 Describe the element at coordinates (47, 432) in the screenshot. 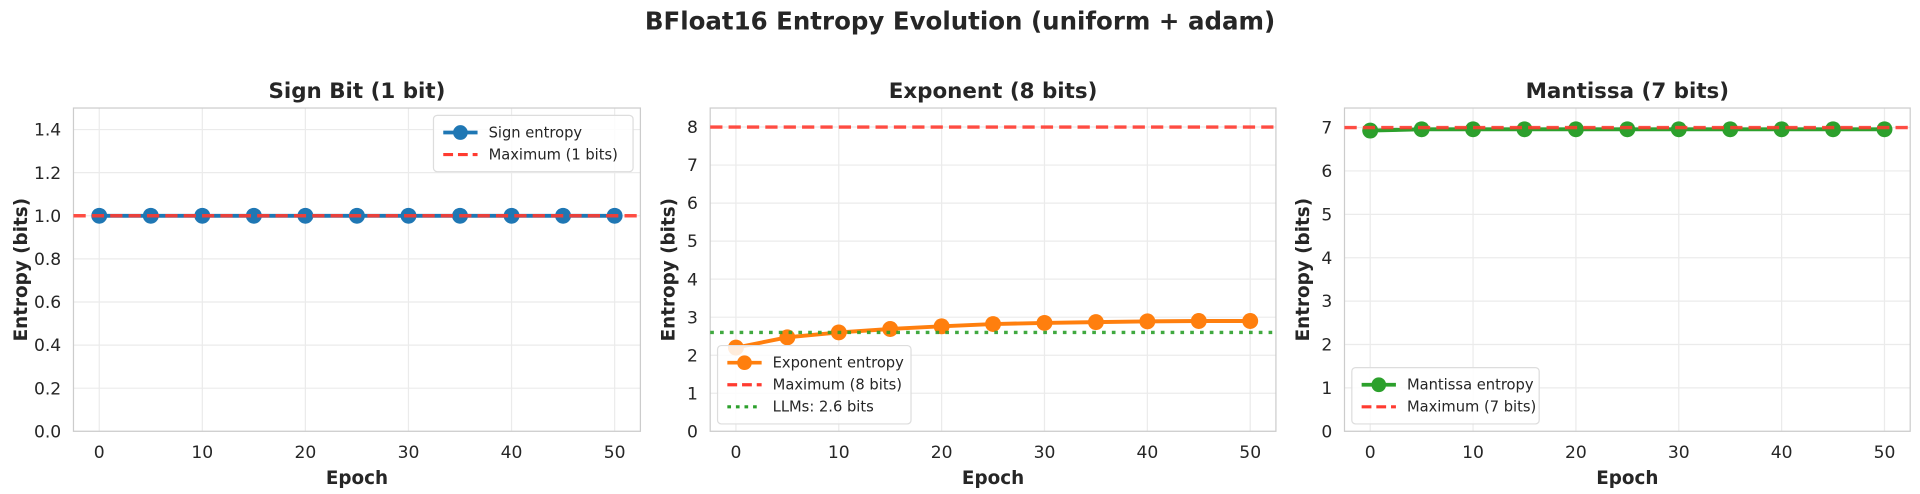

I see `y-tick-label: 0.0` at that location.